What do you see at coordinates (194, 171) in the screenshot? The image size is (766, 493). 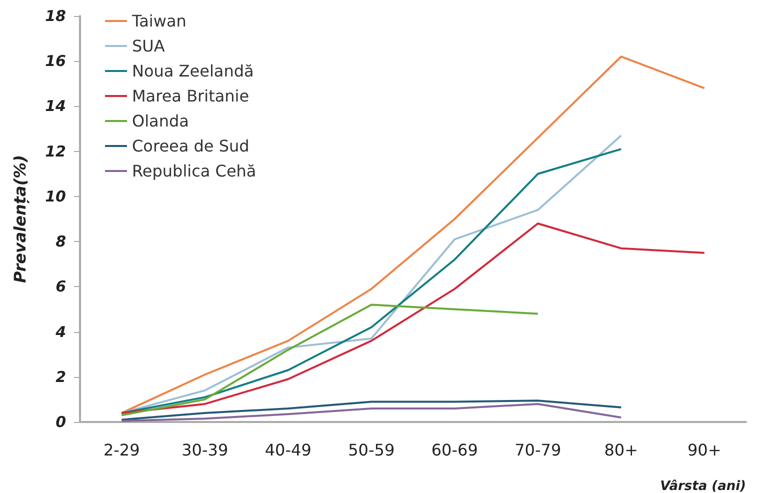 I see `legend-label: Republica Cehă` at bounding box center [194, 171].